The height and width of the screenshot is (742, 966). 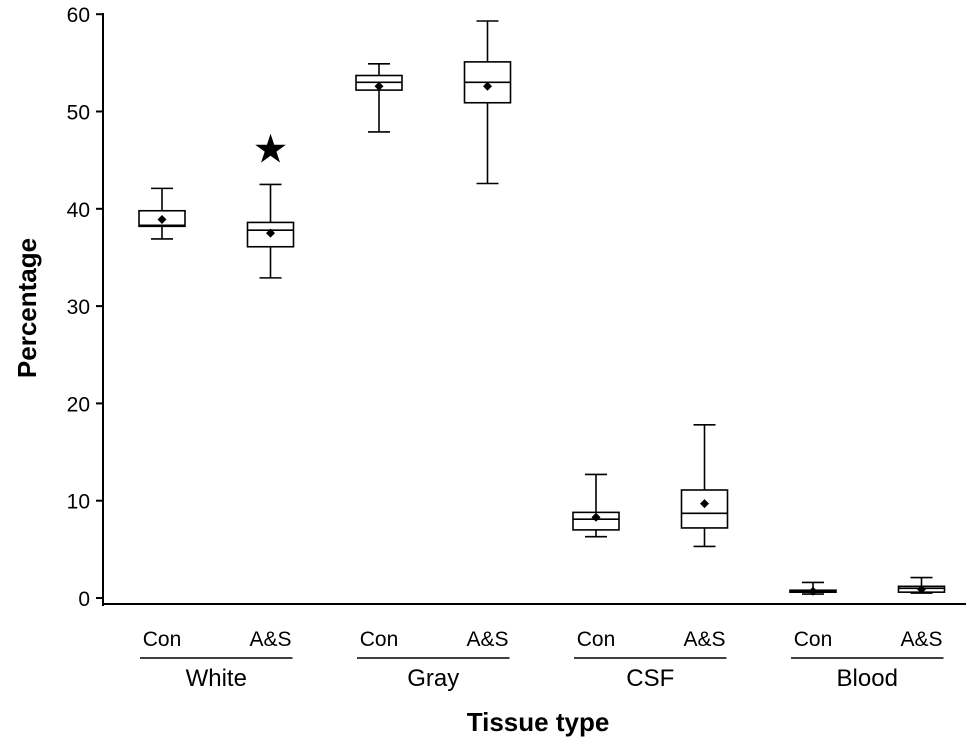 I want to click on group-label: Blood, so click(x=867, y=678).